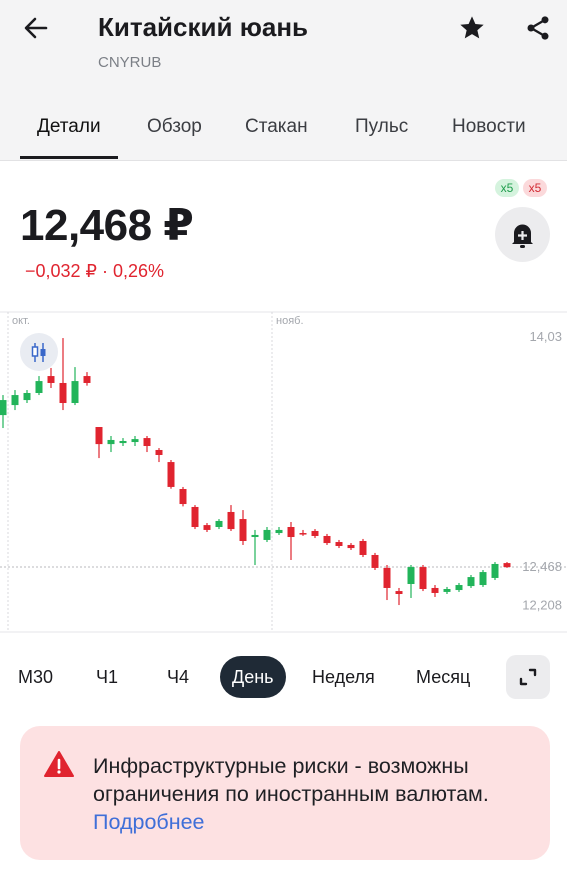  What do you see at coordinates (343, 677) in the screenshot?
I see `timeframe: Неделя` at bounding box center [343, 677].